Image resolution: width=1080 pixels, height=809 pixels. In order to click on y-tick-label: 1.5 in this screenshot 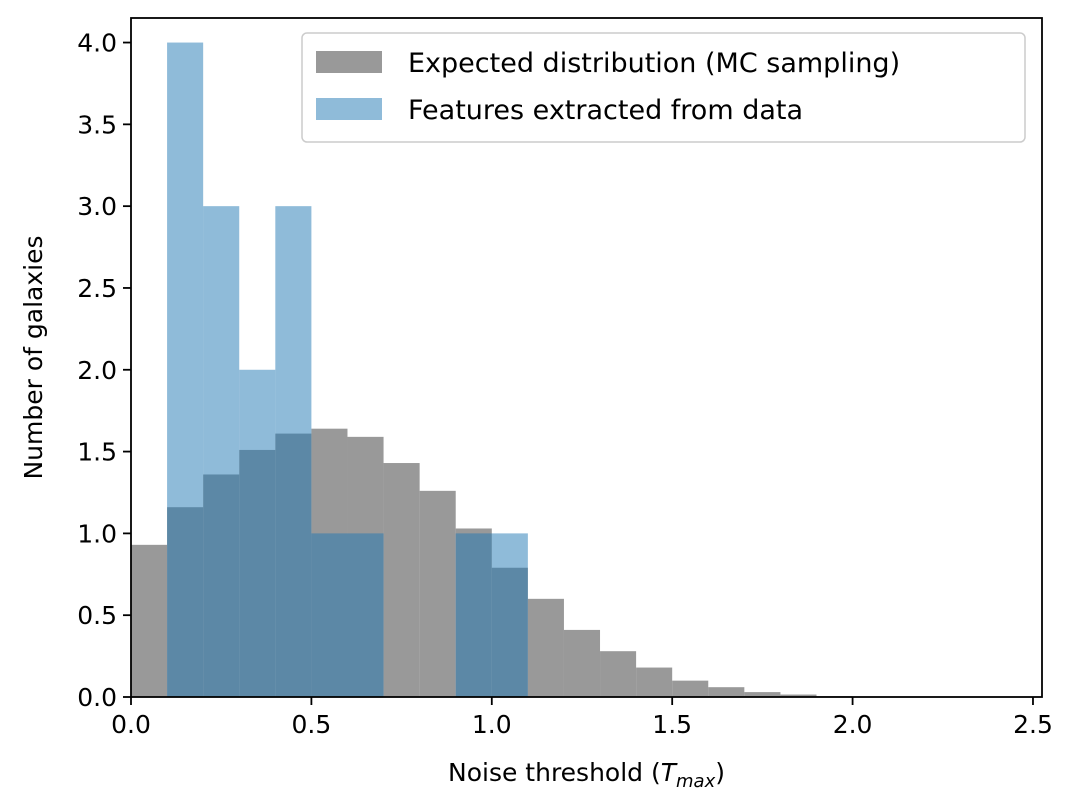, I will do `click(97, 452)`.